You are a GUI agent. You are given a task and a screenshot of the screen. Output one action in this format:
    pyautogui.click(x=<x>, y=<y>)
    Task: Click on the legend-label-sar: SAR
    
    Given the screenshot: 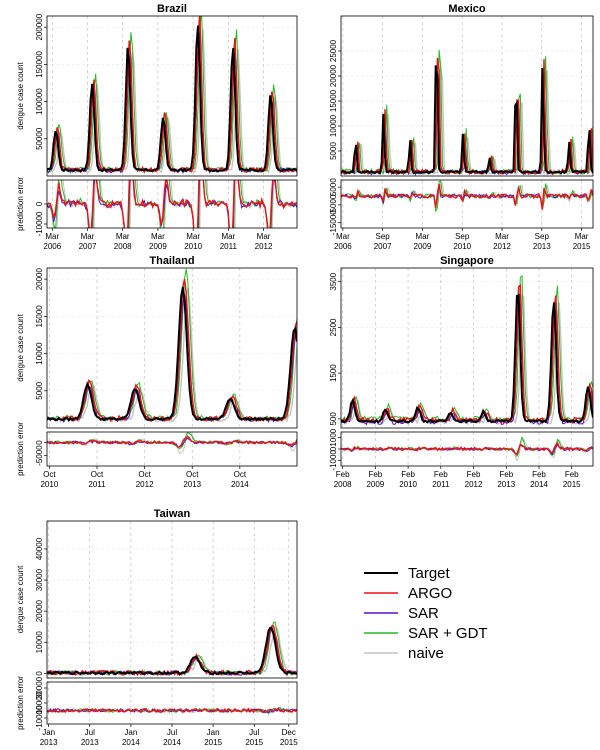 What is the action you would take?
    pyautogui.click(x=423, y=613)
    